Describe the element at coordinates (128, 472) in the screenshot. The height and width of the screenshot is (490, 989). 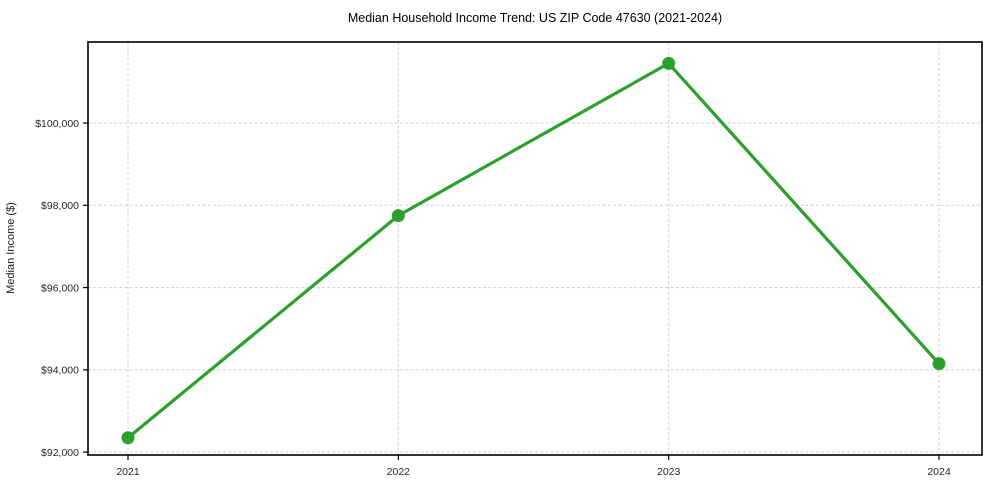
I see `x-tick-label: 2021` at that location.